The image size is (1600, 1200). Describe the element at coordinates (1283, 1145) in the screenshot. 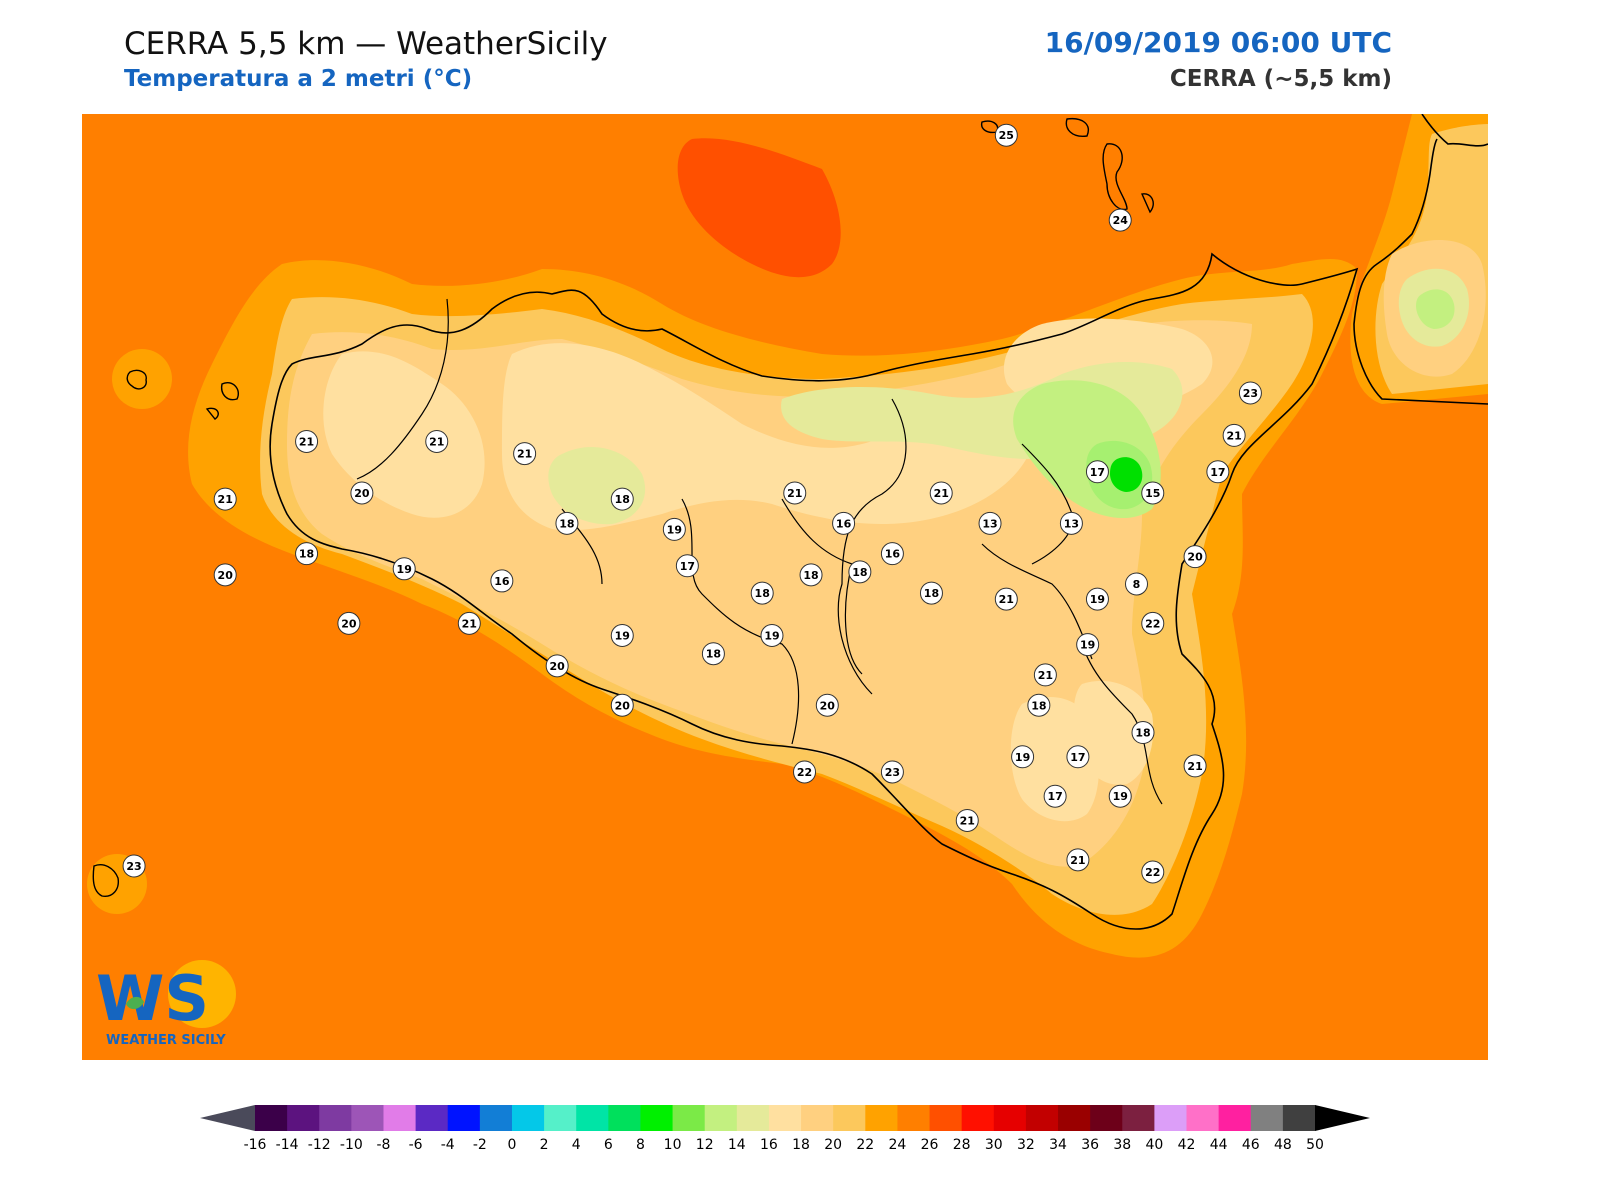

I see `colorbar-tick-label: 48` at that location.